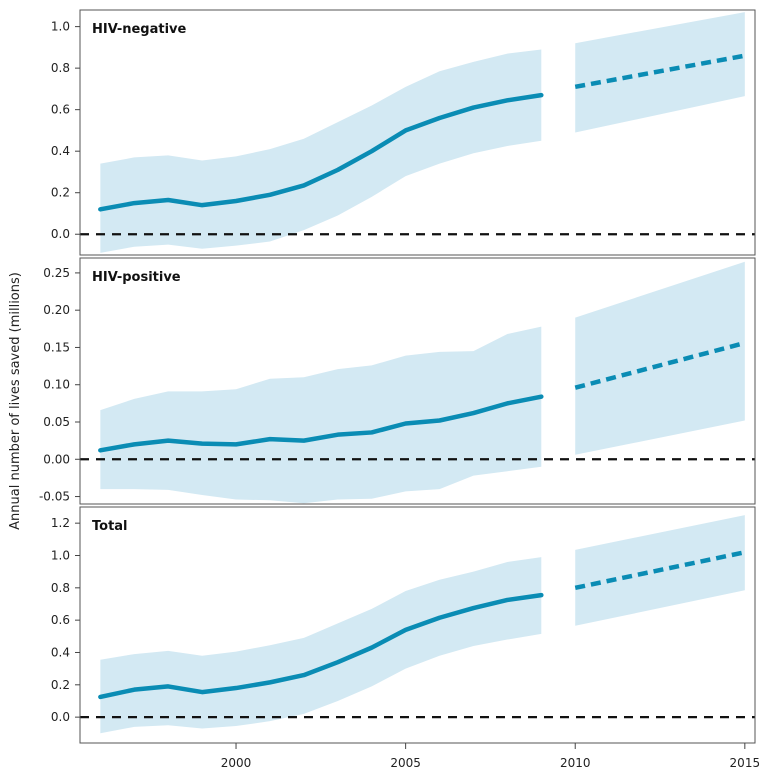 The image size is (763, 778). Describe the element at coordinates (110, 526) in the screenshot. I see `panel-title: Total` at that location.